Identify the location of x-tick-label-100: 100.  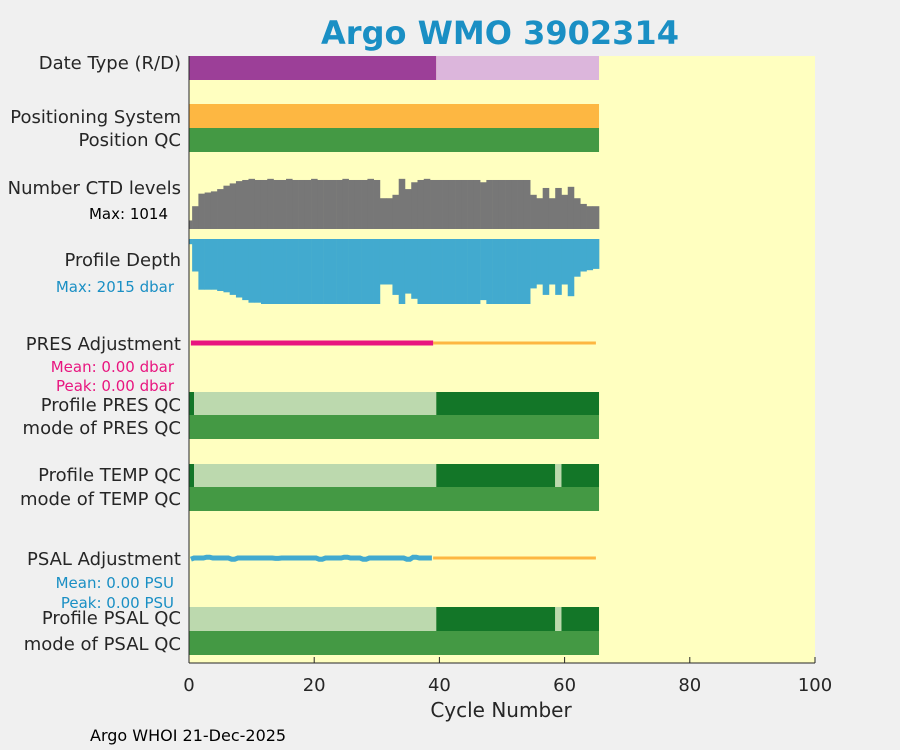
(815, 685).